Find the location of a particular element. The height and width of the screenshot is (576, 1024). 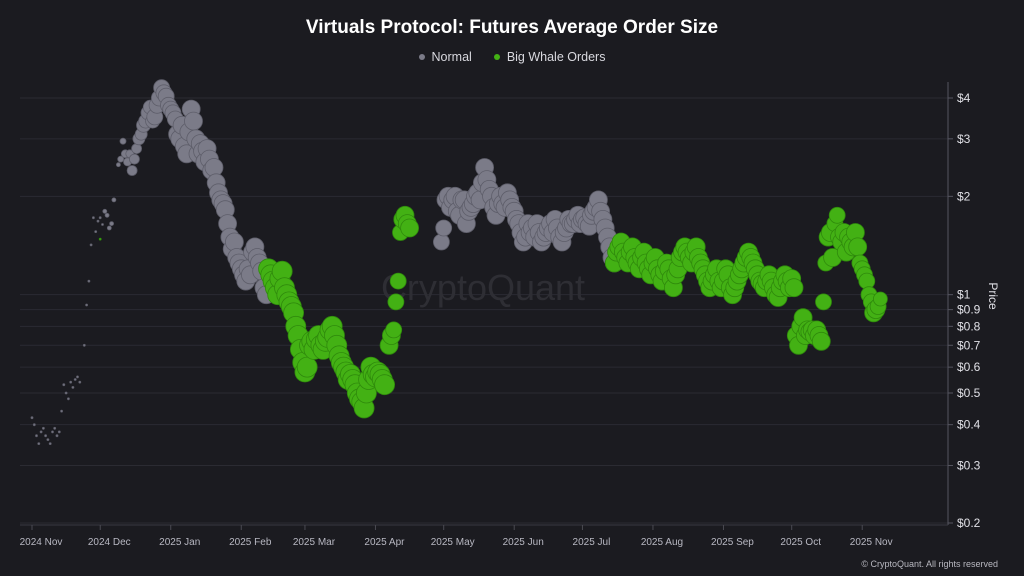

x-tick-label: 2025 Jan is located at coordinates (179, 542).